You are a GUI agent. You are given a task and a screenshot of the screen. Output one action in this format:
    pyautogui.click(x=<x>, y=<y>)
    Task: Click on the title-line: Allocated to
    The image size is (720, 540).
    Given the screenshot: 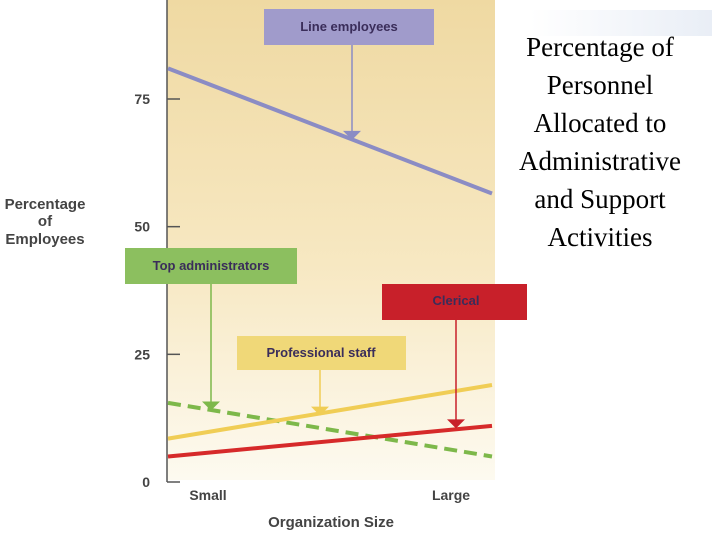 What is the action you would take?
    pyautogui.click(x=600, y=123)
    